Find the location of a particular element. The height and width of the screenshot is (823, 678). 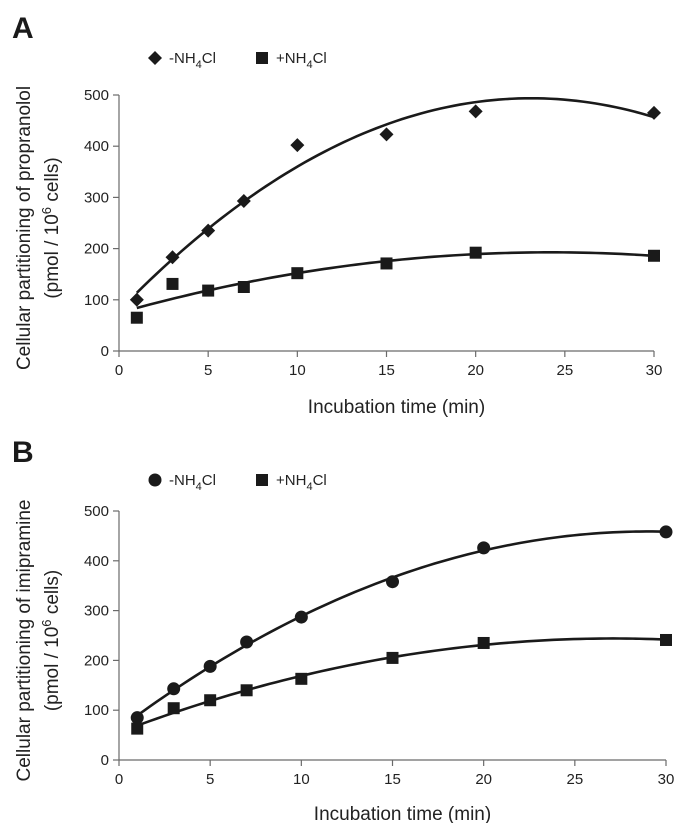

y-axis-title-line1: Cellular partitioning of propranolol is located at coordinates (24, 228).